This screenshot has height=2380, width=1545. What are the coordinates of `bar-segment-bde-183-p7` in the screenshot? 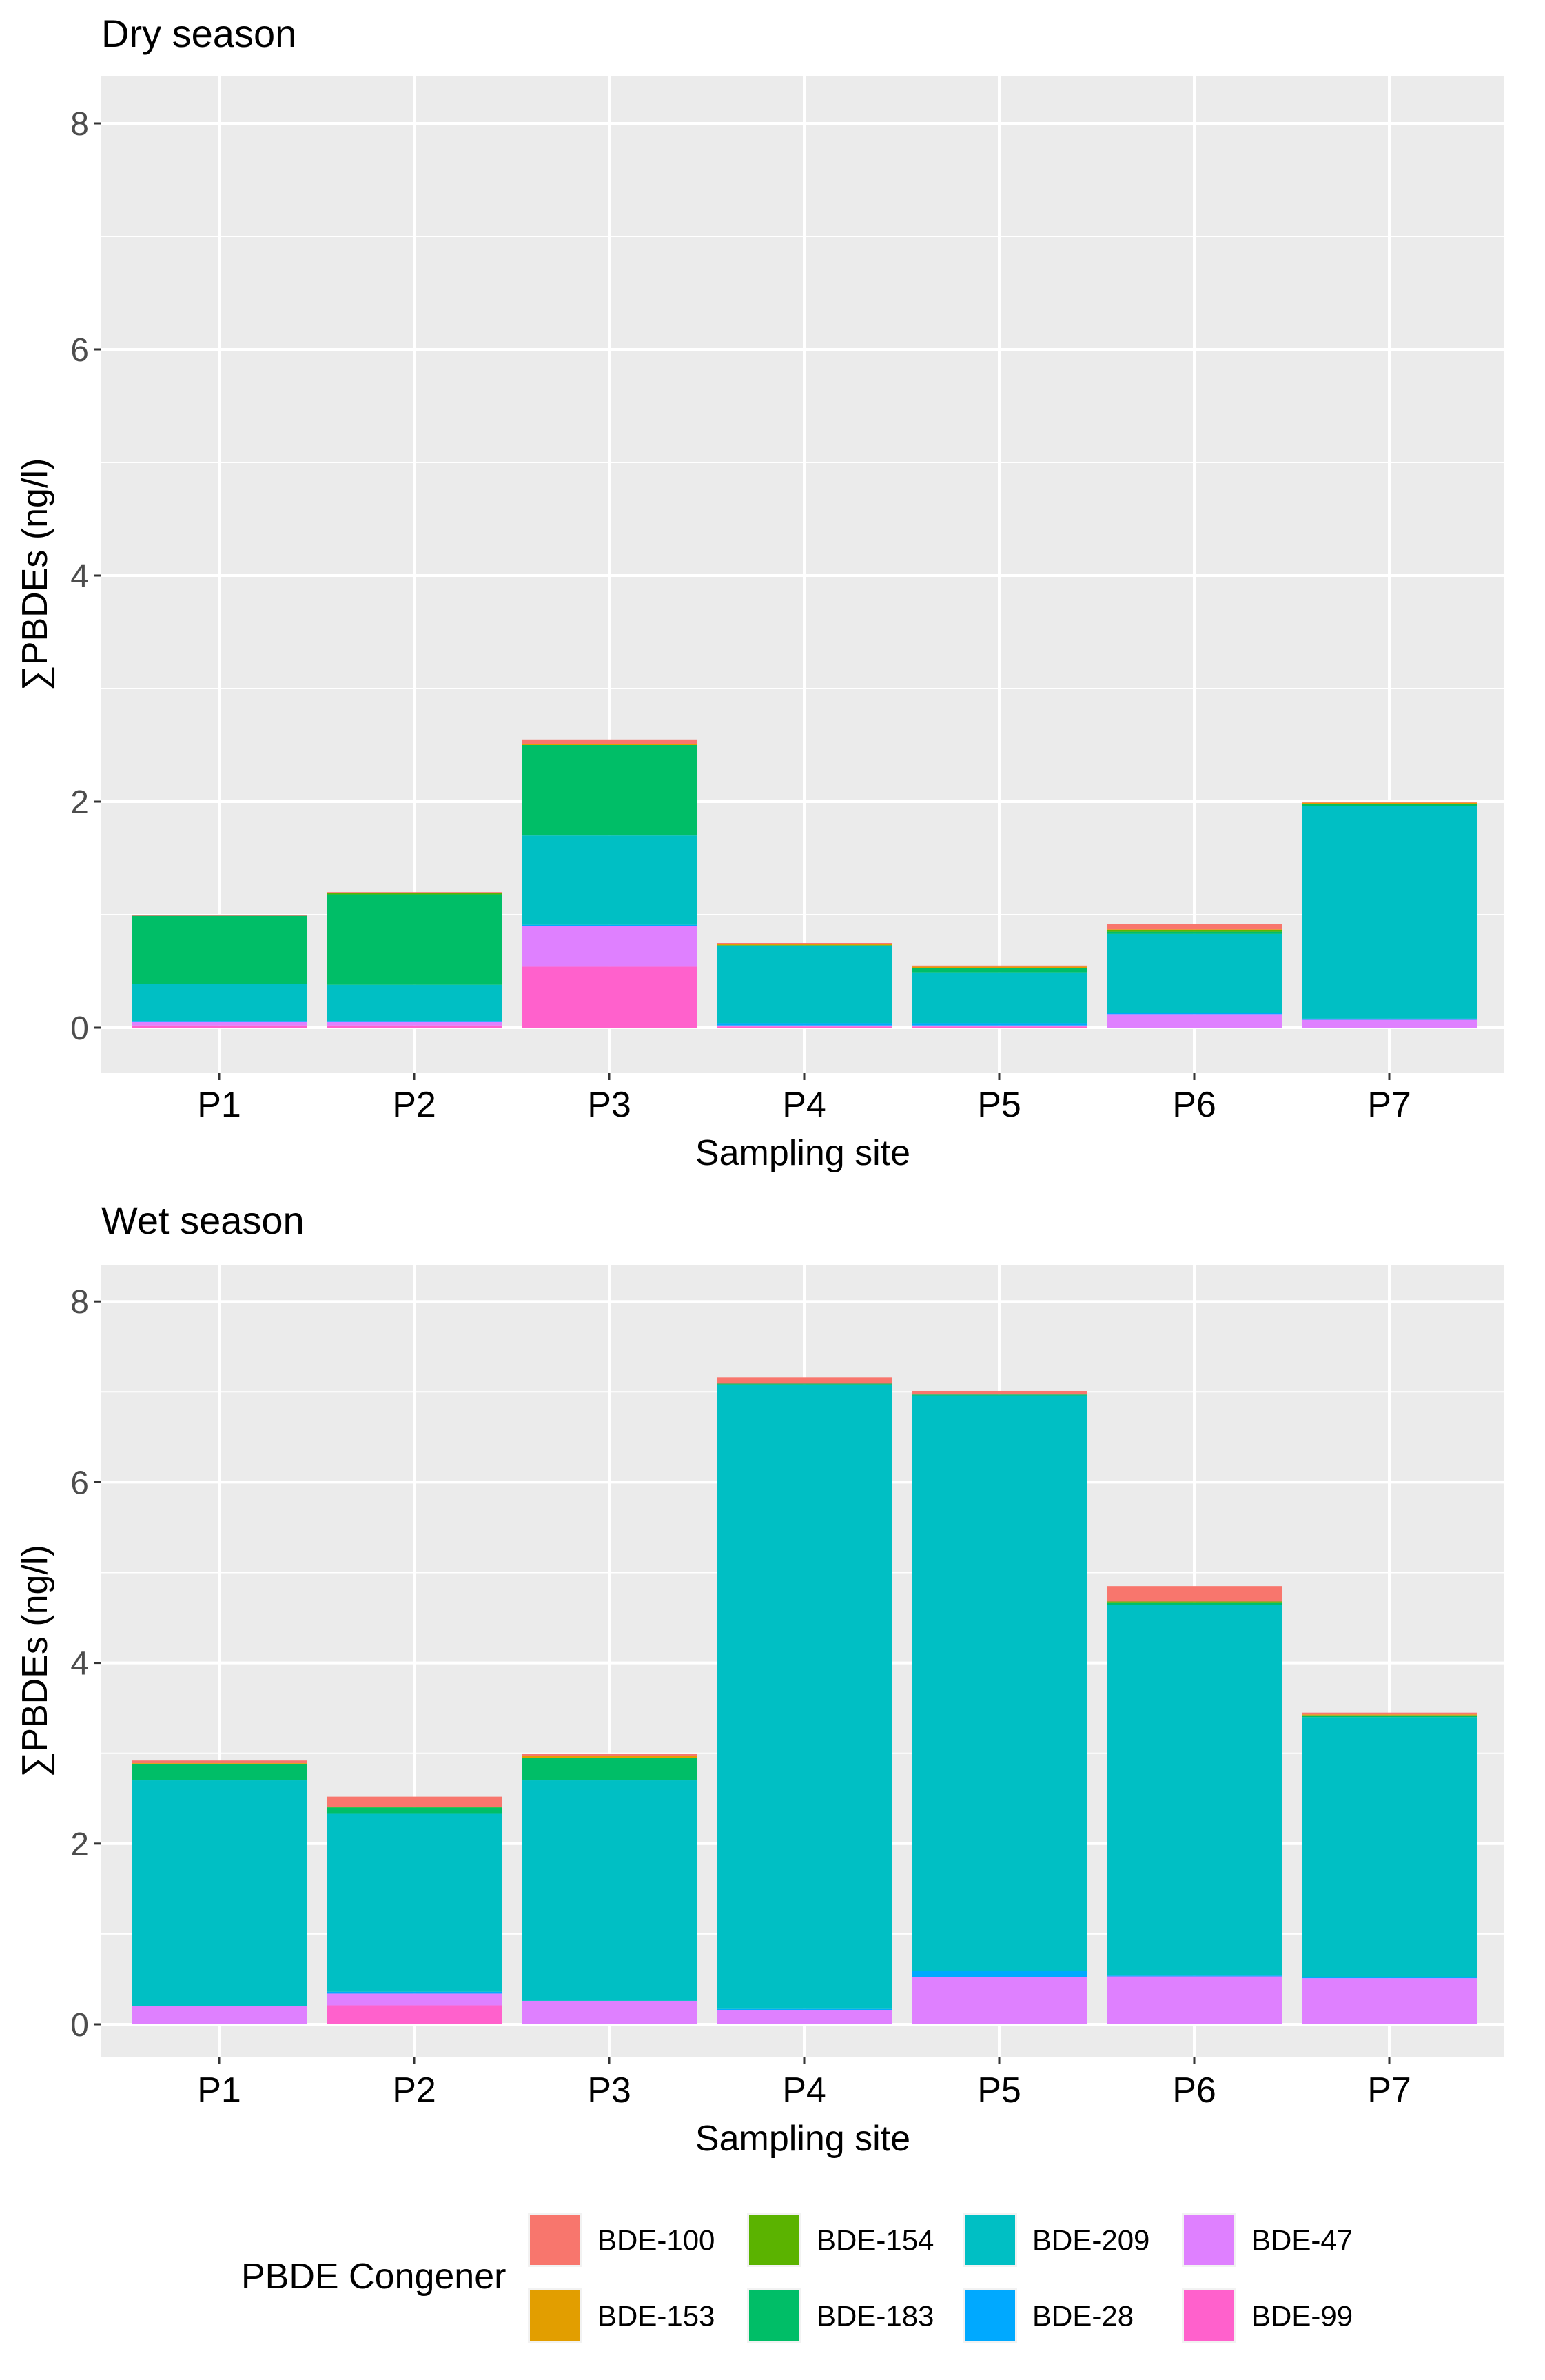 It's located at (1389, 1716).